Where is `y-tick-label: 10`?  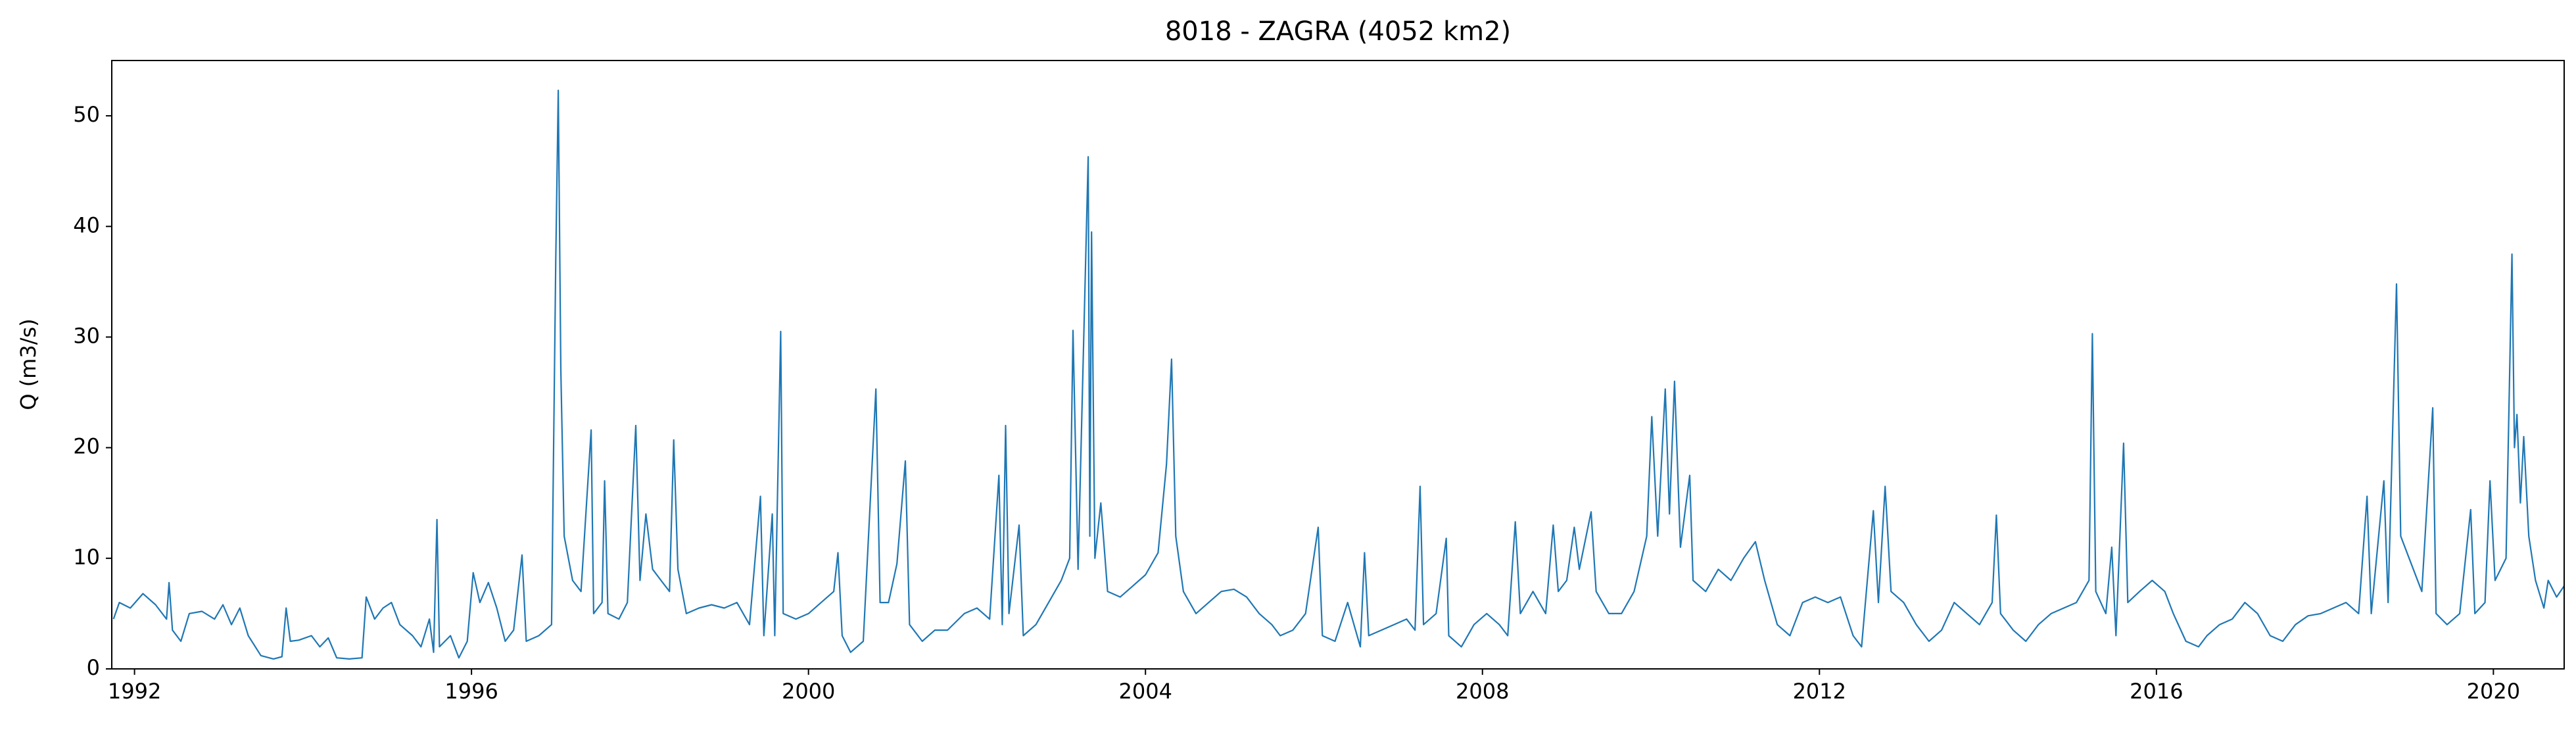 y-tick-label: 10 is located at coordinates (87, 557).